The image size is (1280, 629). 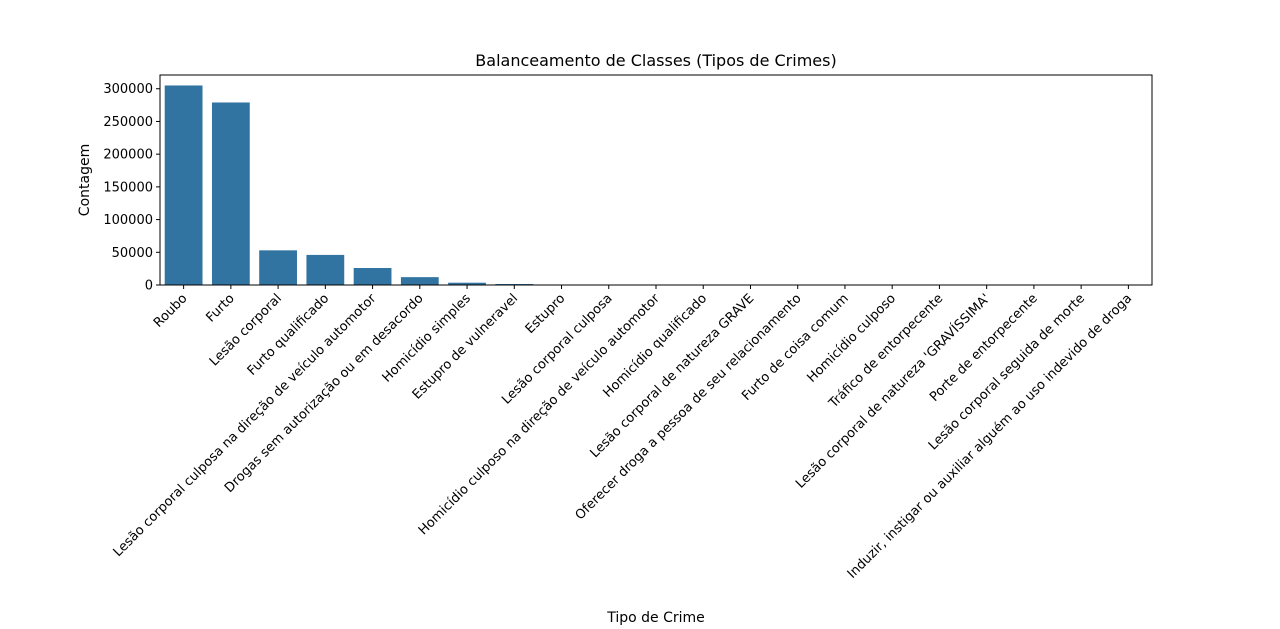 I want to click on y-tick-label: 250000, so click(x=128, y=122).